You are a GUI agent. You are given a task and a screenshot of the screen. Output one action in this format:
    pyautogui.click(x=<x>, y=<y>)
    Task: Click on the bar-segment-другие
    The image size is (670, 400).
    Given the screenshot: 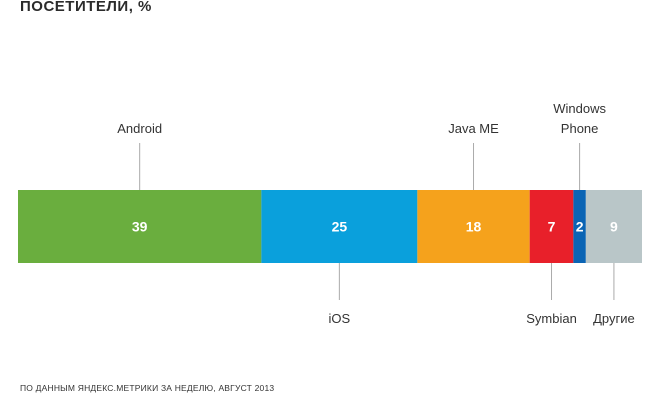 What is the action you would take?
    pyautogui.click(x=613, y=226)
    